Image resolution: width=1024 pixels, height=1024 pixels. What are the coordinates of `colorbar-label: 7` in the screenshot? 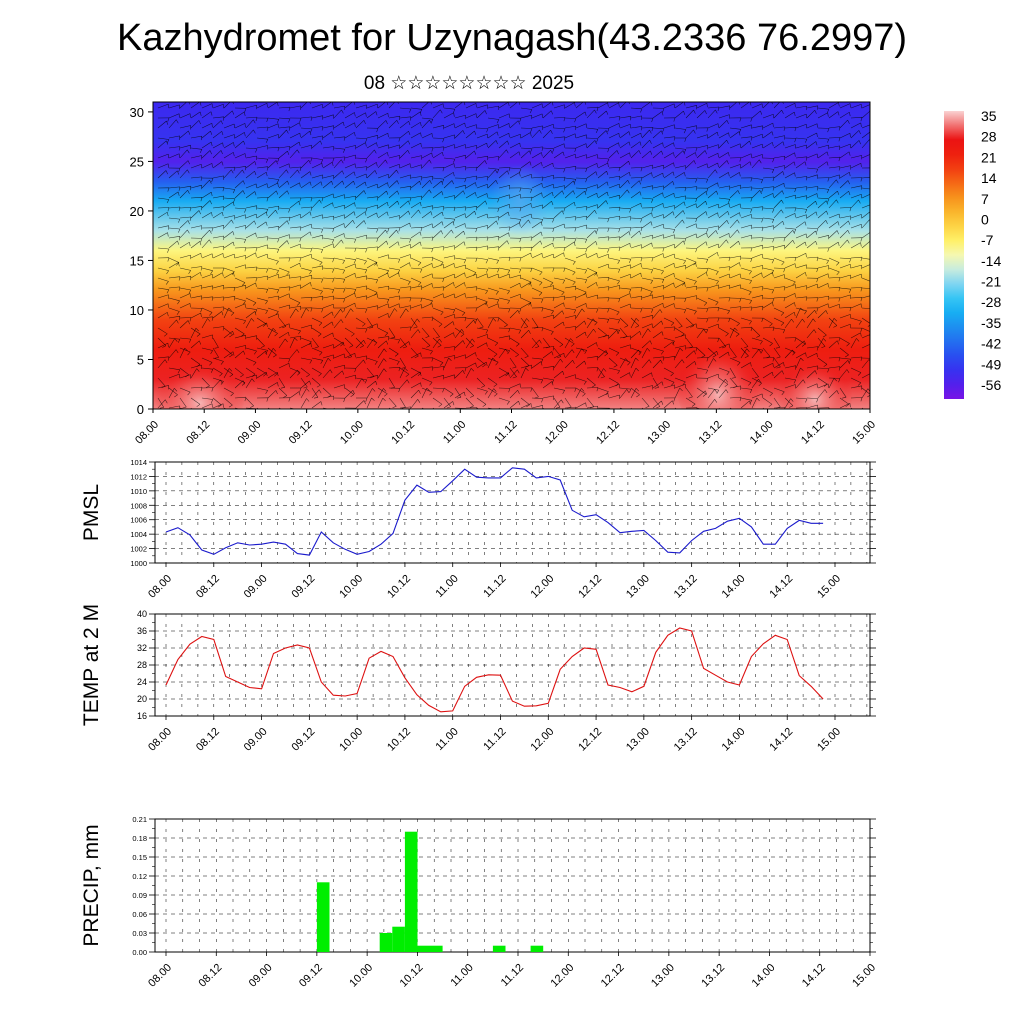 It's located at (985, 199).